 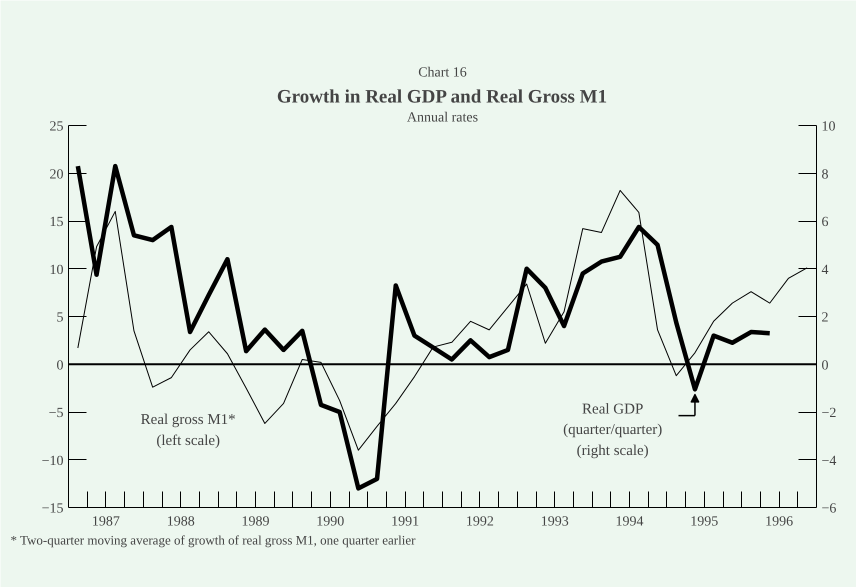 What do you see at coordinates (825, 366) in the screenshot?
I see `y2-tick-label: 0` at bounding box center [825, 366].